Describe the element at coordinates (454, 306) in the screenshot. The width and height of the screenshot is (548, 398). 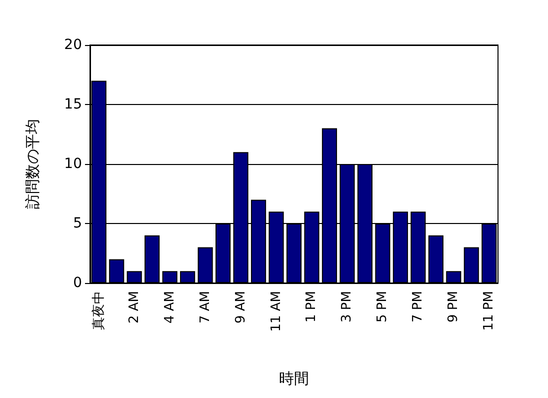
I see `x-tick-label: 9 PM` at that location.